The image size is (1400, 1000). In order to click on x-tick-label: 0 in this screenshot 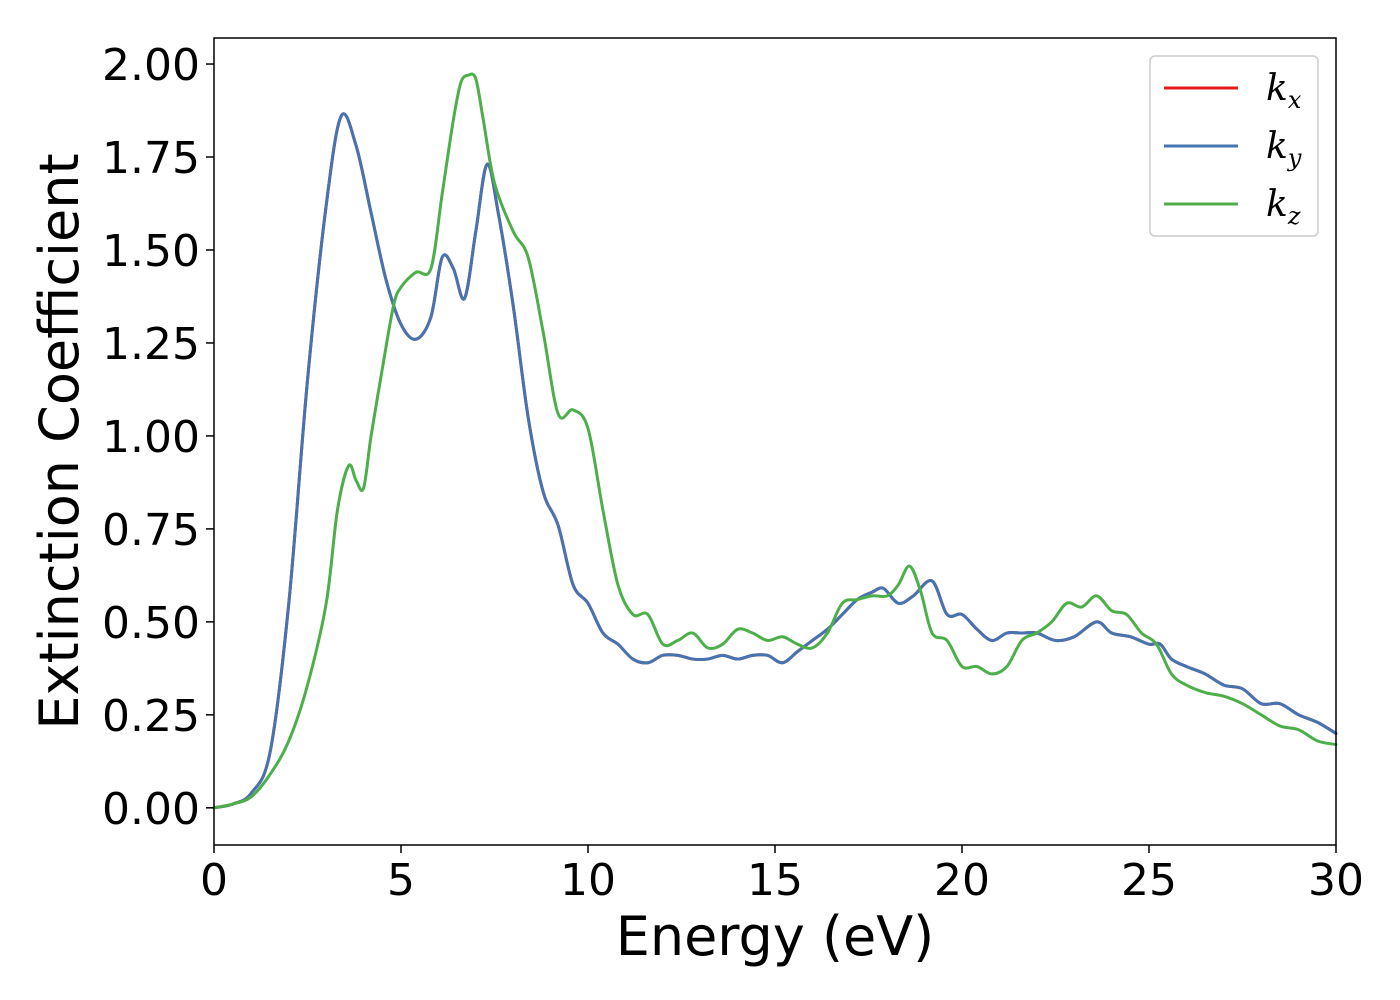, I will do `click(214, 880)`.